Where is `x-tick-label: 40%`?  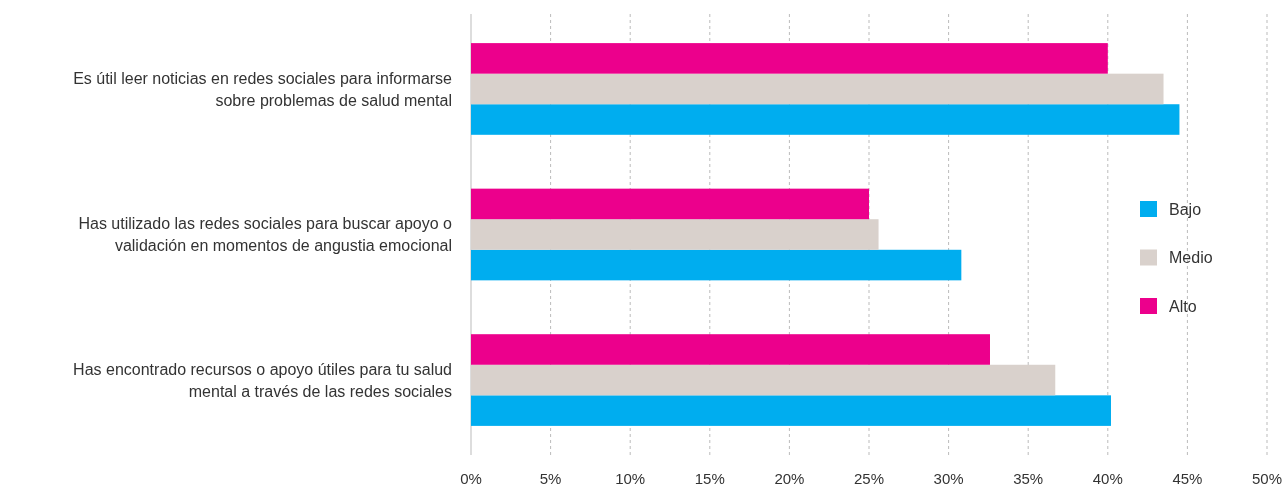 x-tick-label: 40% is located at coordinates (1107, 478).